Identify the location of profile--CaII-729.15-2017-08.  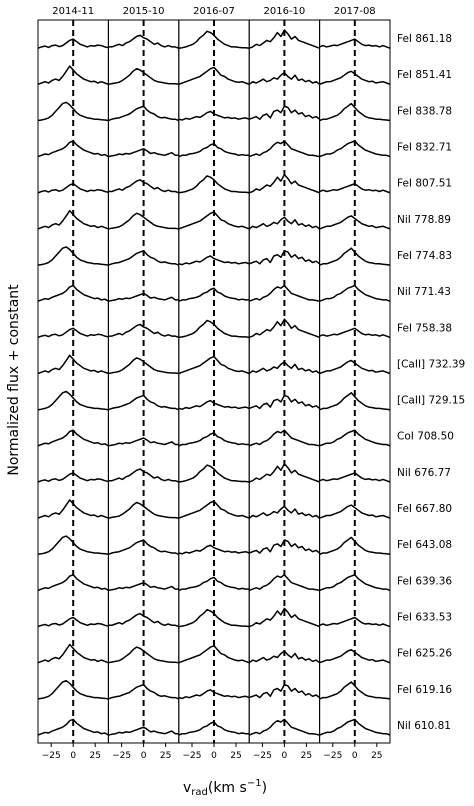
(355, 401).